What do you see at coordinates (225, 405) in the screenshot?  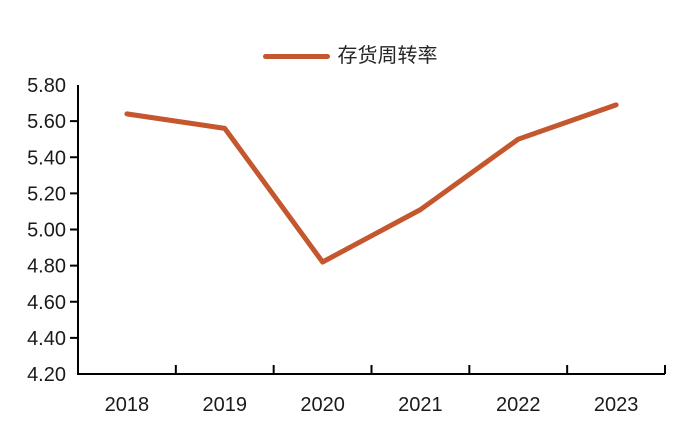 I see `x-axis-tick-label: 2019` at bounding box center [225, 405].